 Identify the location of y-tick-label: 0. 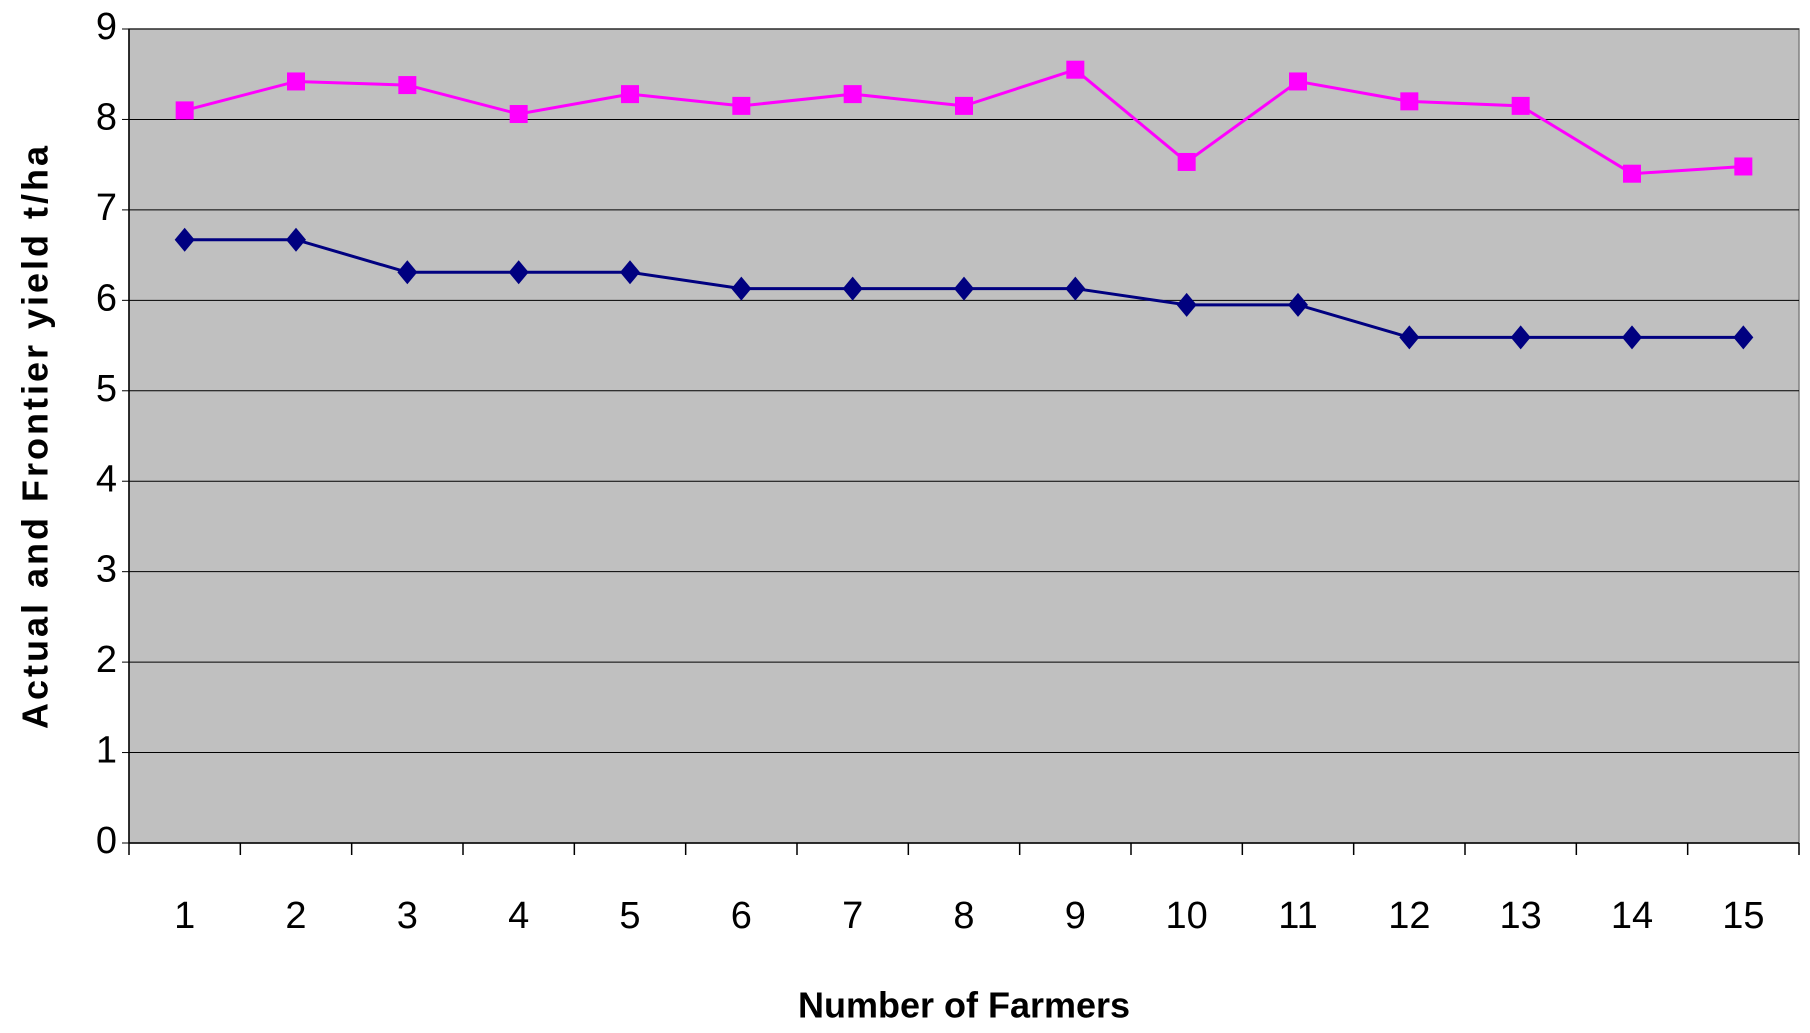
(106, 841).